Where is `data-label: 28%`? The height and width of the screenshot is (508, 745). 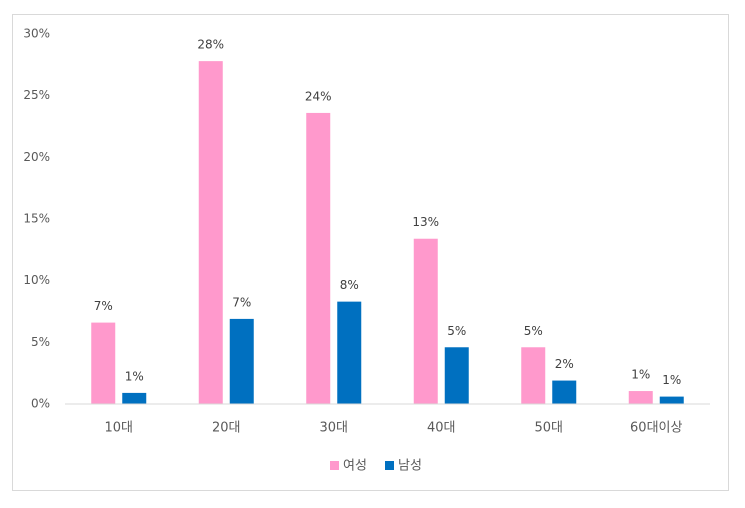
data-label: 28% is located at coordinates (210, 45).